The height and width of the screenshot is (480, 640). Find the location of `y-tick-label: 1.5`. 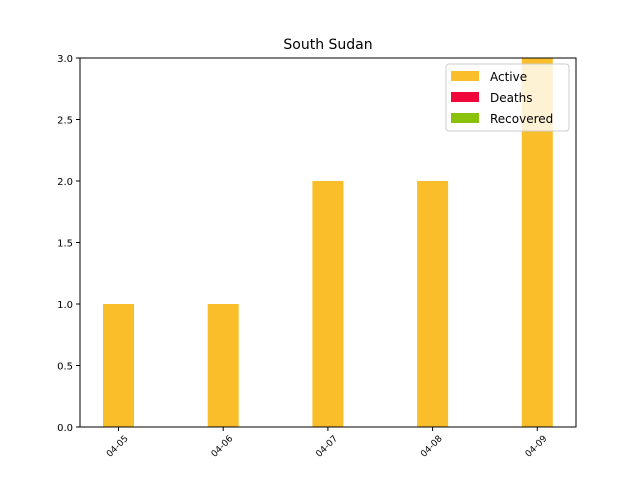

y-tick-label: 1.5 is located at coordinates (65, 244).